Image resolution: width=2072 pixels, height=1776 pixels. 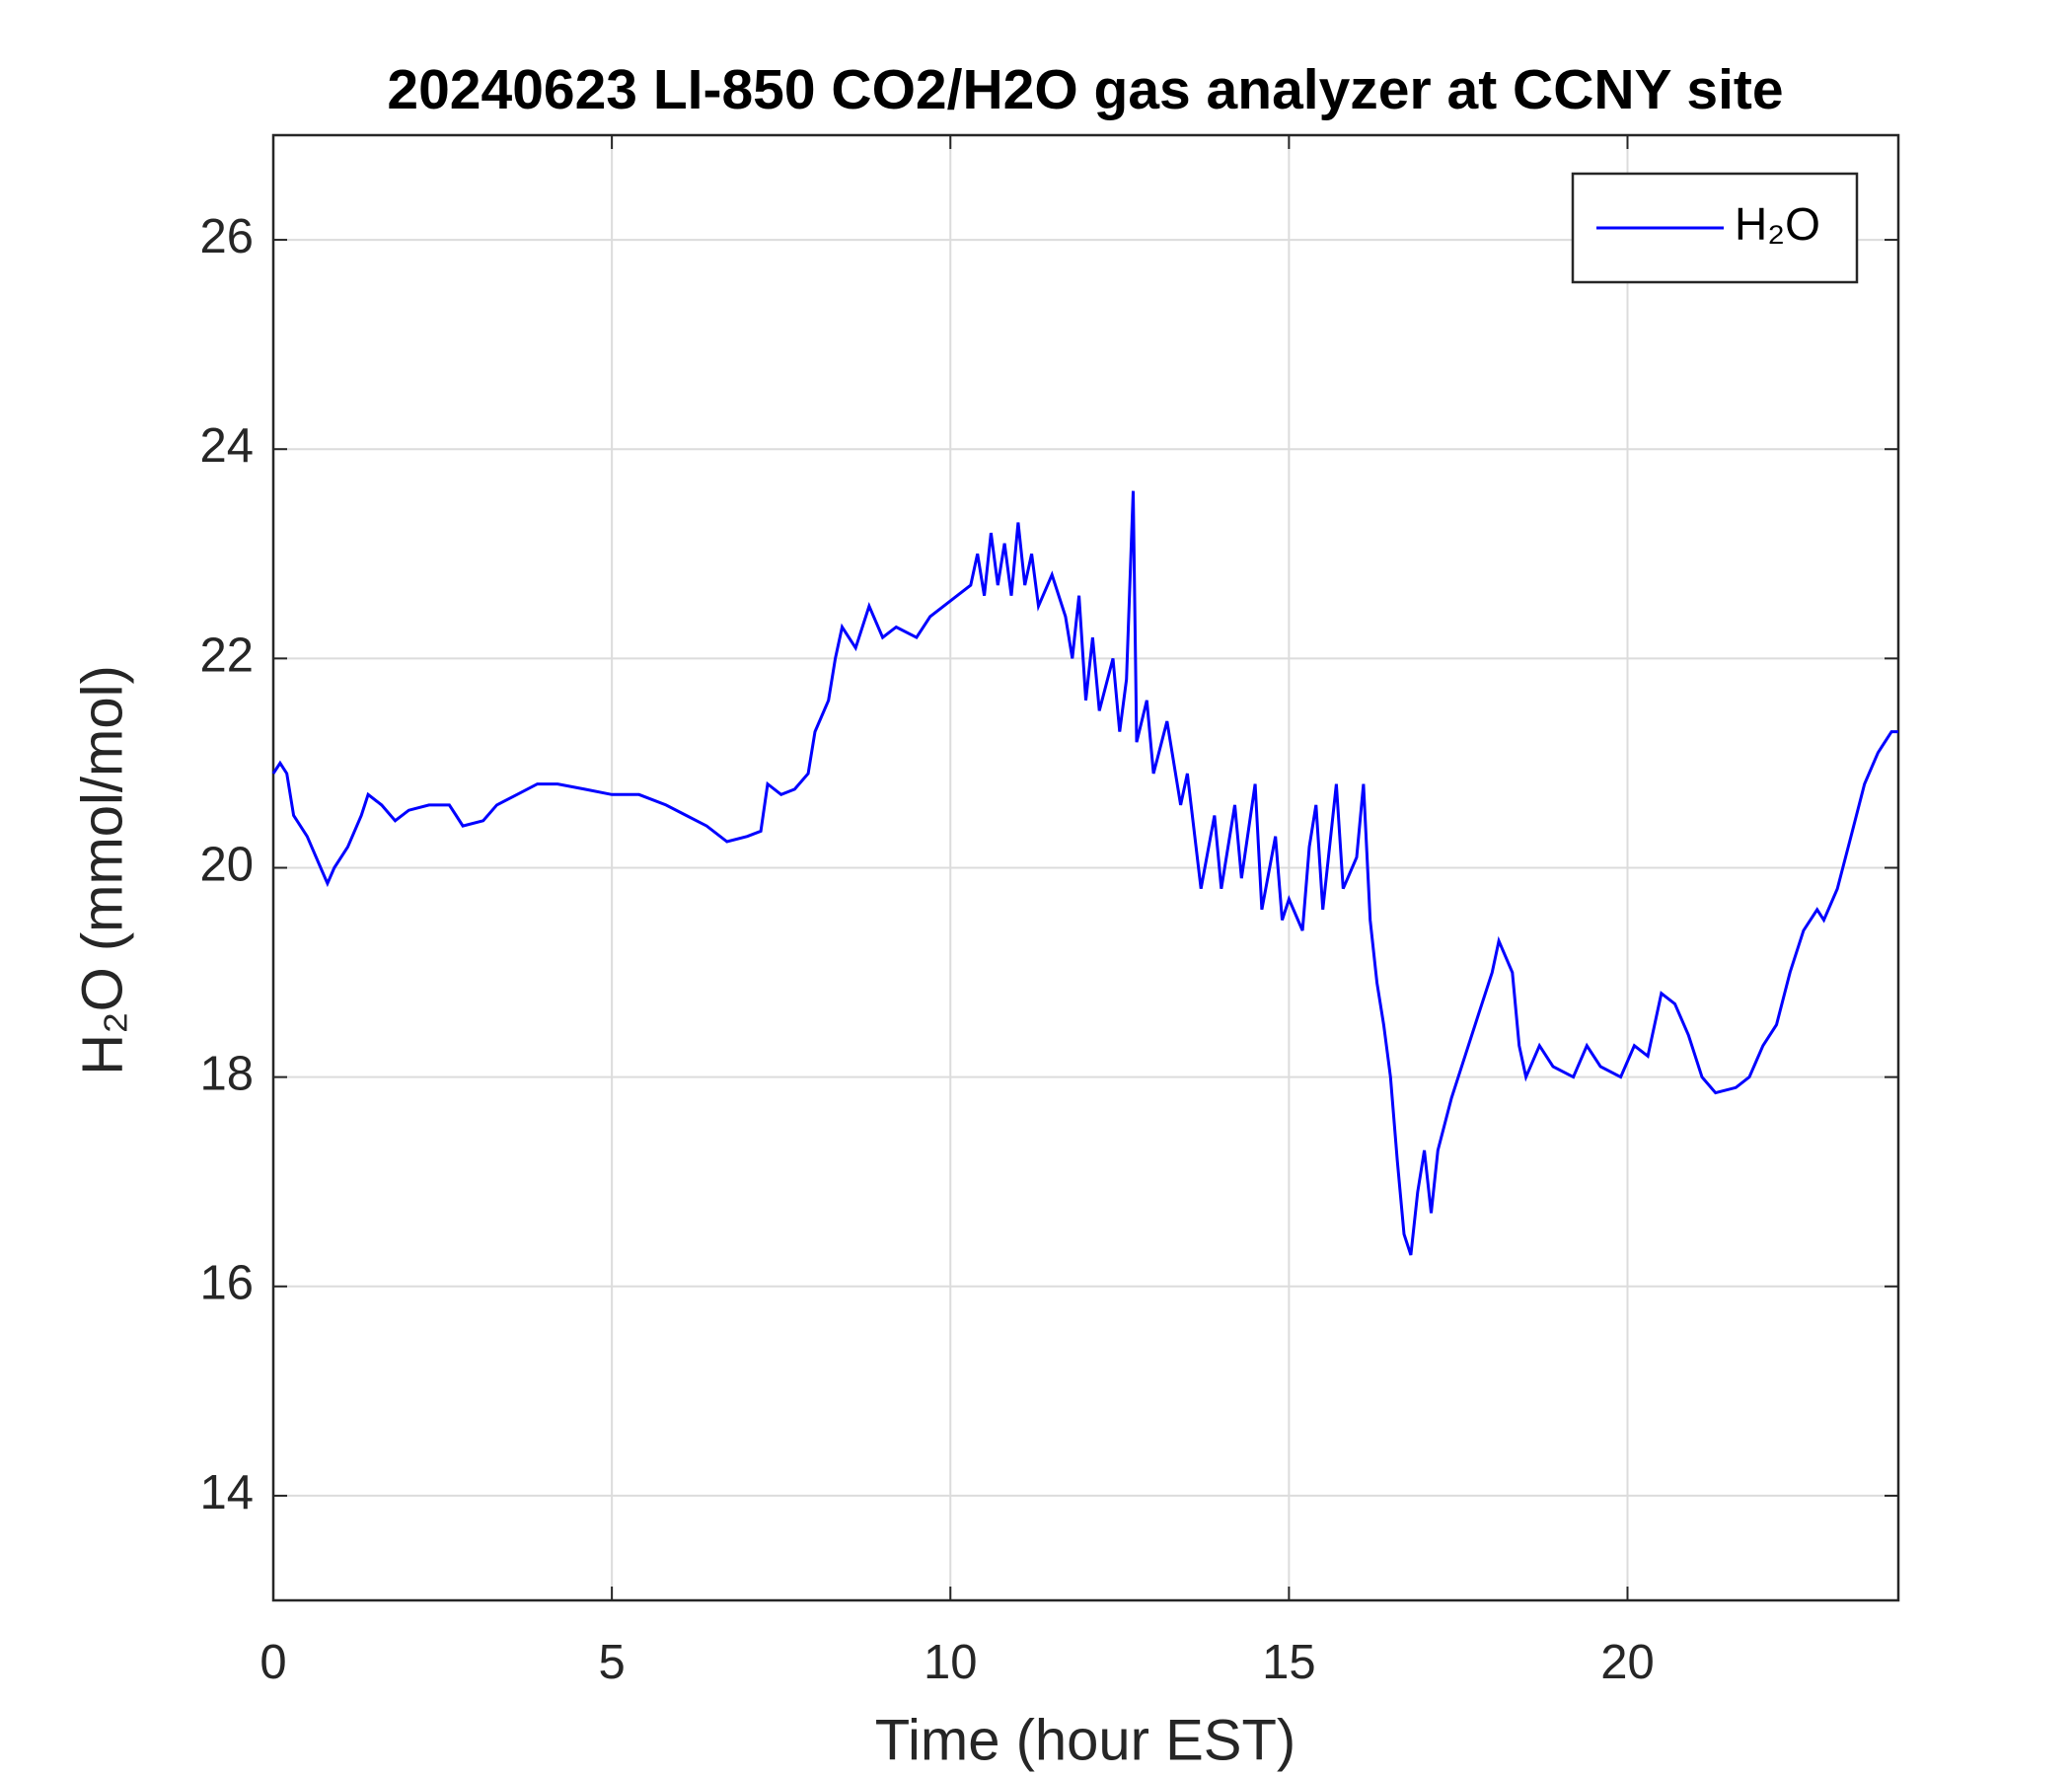 I want to click on y-tick-label: 22, so click(x=227, y=655).